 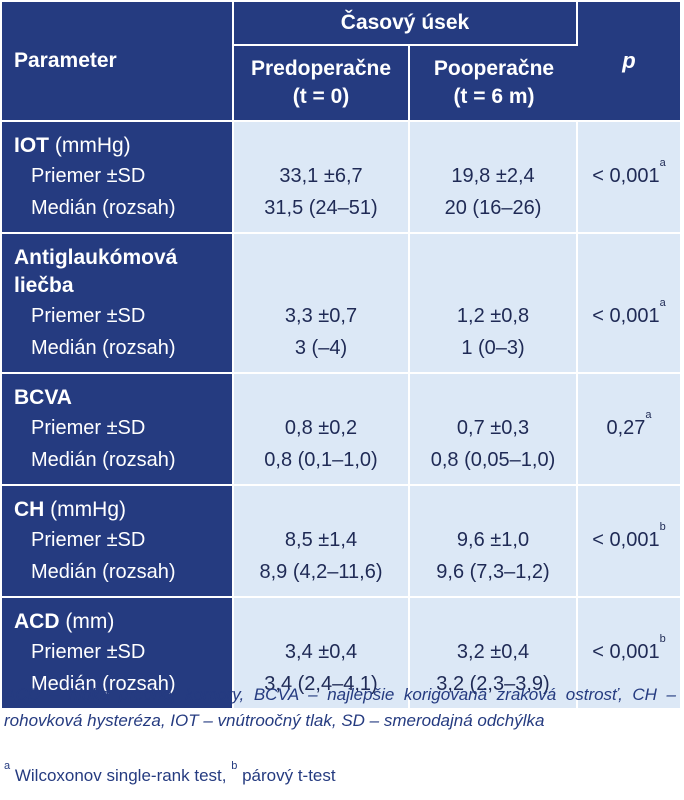 I want to click on cell-pre-mean: 0,8 ±0,2, so click(x=321, y=428).